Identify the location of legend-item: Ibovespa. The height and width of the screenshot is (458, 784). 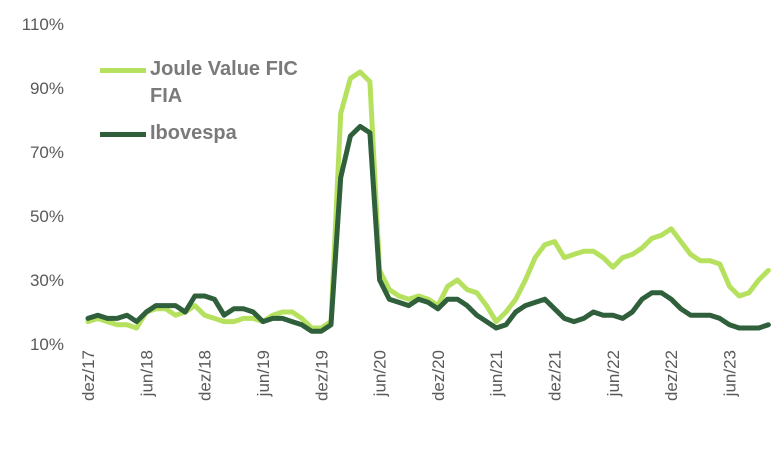
(200, 133).